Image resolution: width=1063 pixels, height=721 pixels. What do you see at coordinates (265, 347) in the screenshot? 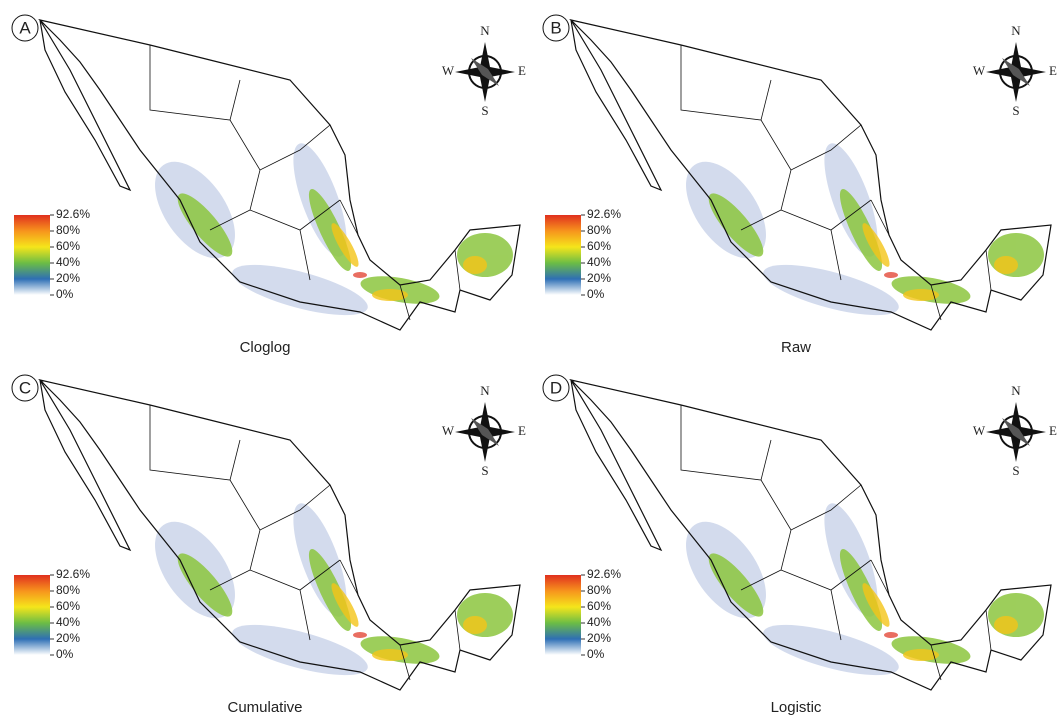
I see `panel-caption: Cloglog` at bounding box center [265, 347].